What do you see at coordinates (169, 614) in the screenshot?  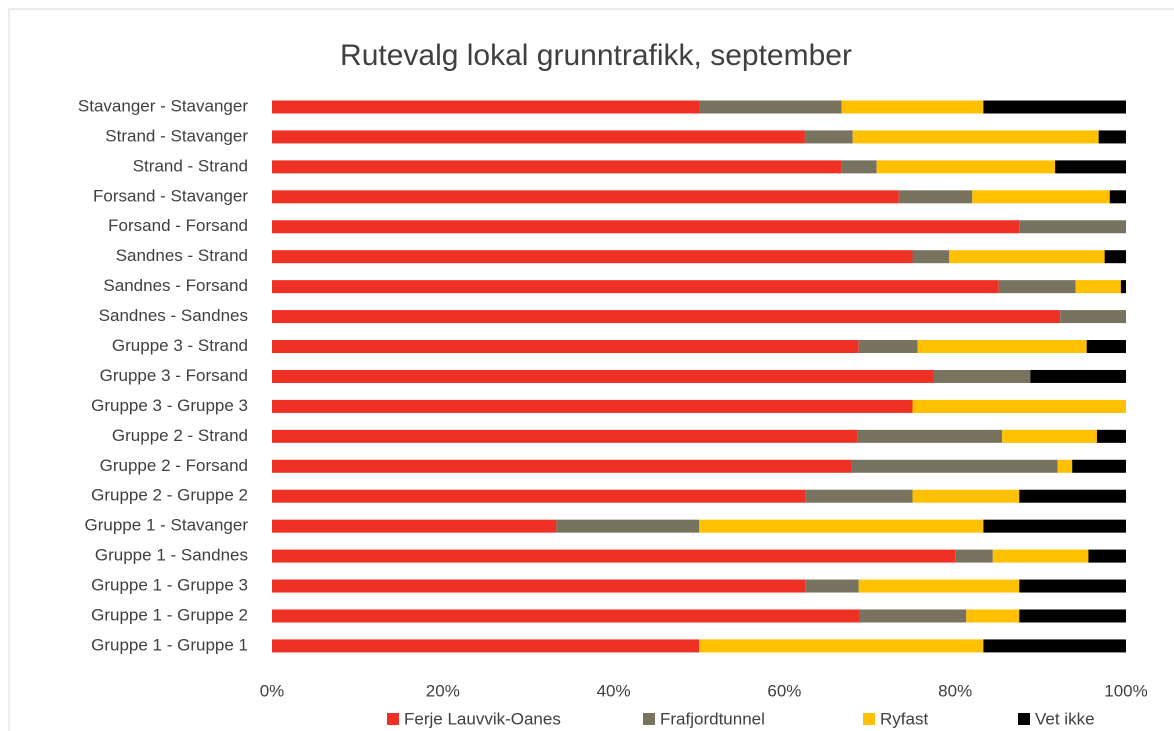 I see `y-tick-label: Gruppe 1 - Gruppe 2` at bounding box center [169, 614].